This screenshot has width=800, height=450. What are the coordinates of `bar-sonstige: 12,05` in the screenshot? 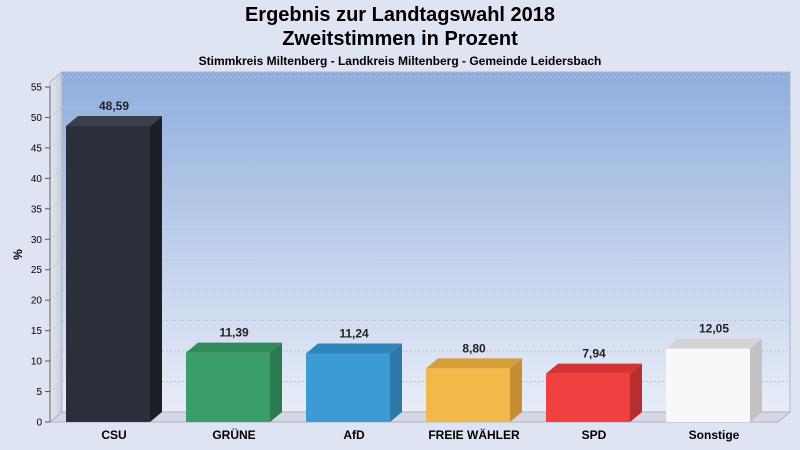 It's located at (714, 372).